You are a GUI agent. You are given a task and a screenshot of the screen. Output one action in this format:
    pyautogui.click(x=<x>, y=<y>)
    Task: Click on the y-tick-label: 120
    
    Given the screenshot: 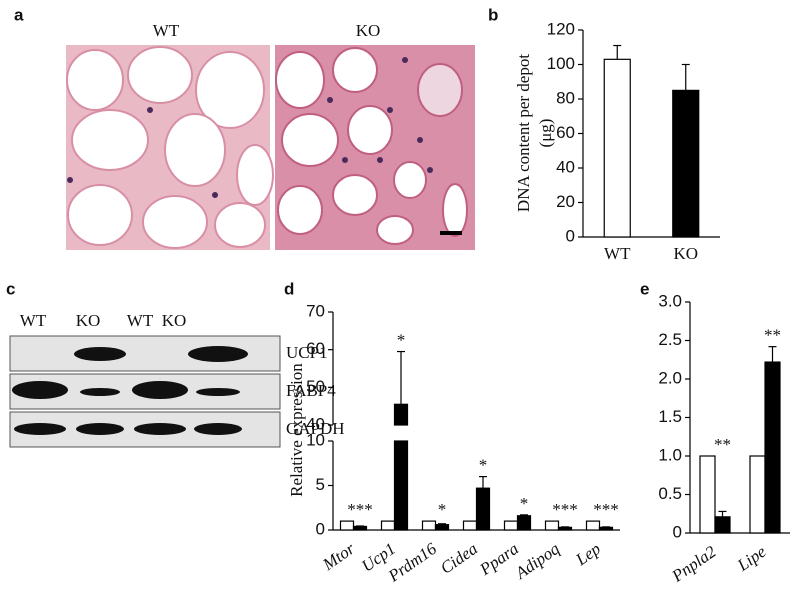 What is the action you would take?
    pyautogui.click(x=561, y=28)
    